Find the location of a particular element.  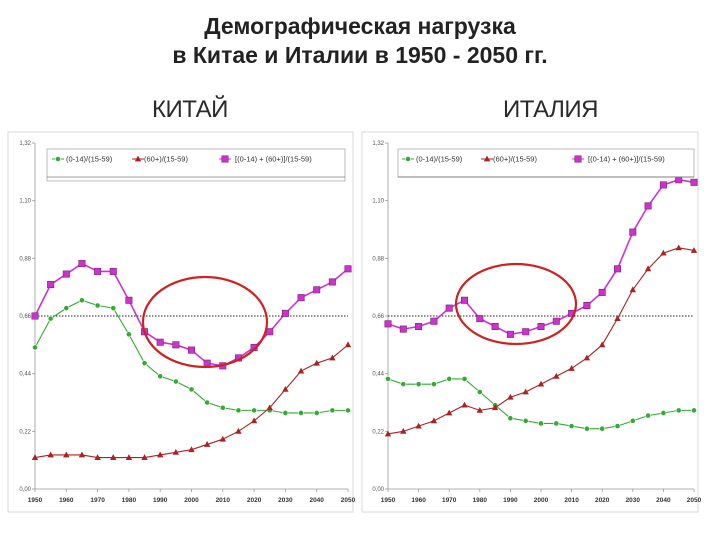

italy-legend-label: [(0-14) + (60+)]/(15-59) is located at coordinates (626, 159).